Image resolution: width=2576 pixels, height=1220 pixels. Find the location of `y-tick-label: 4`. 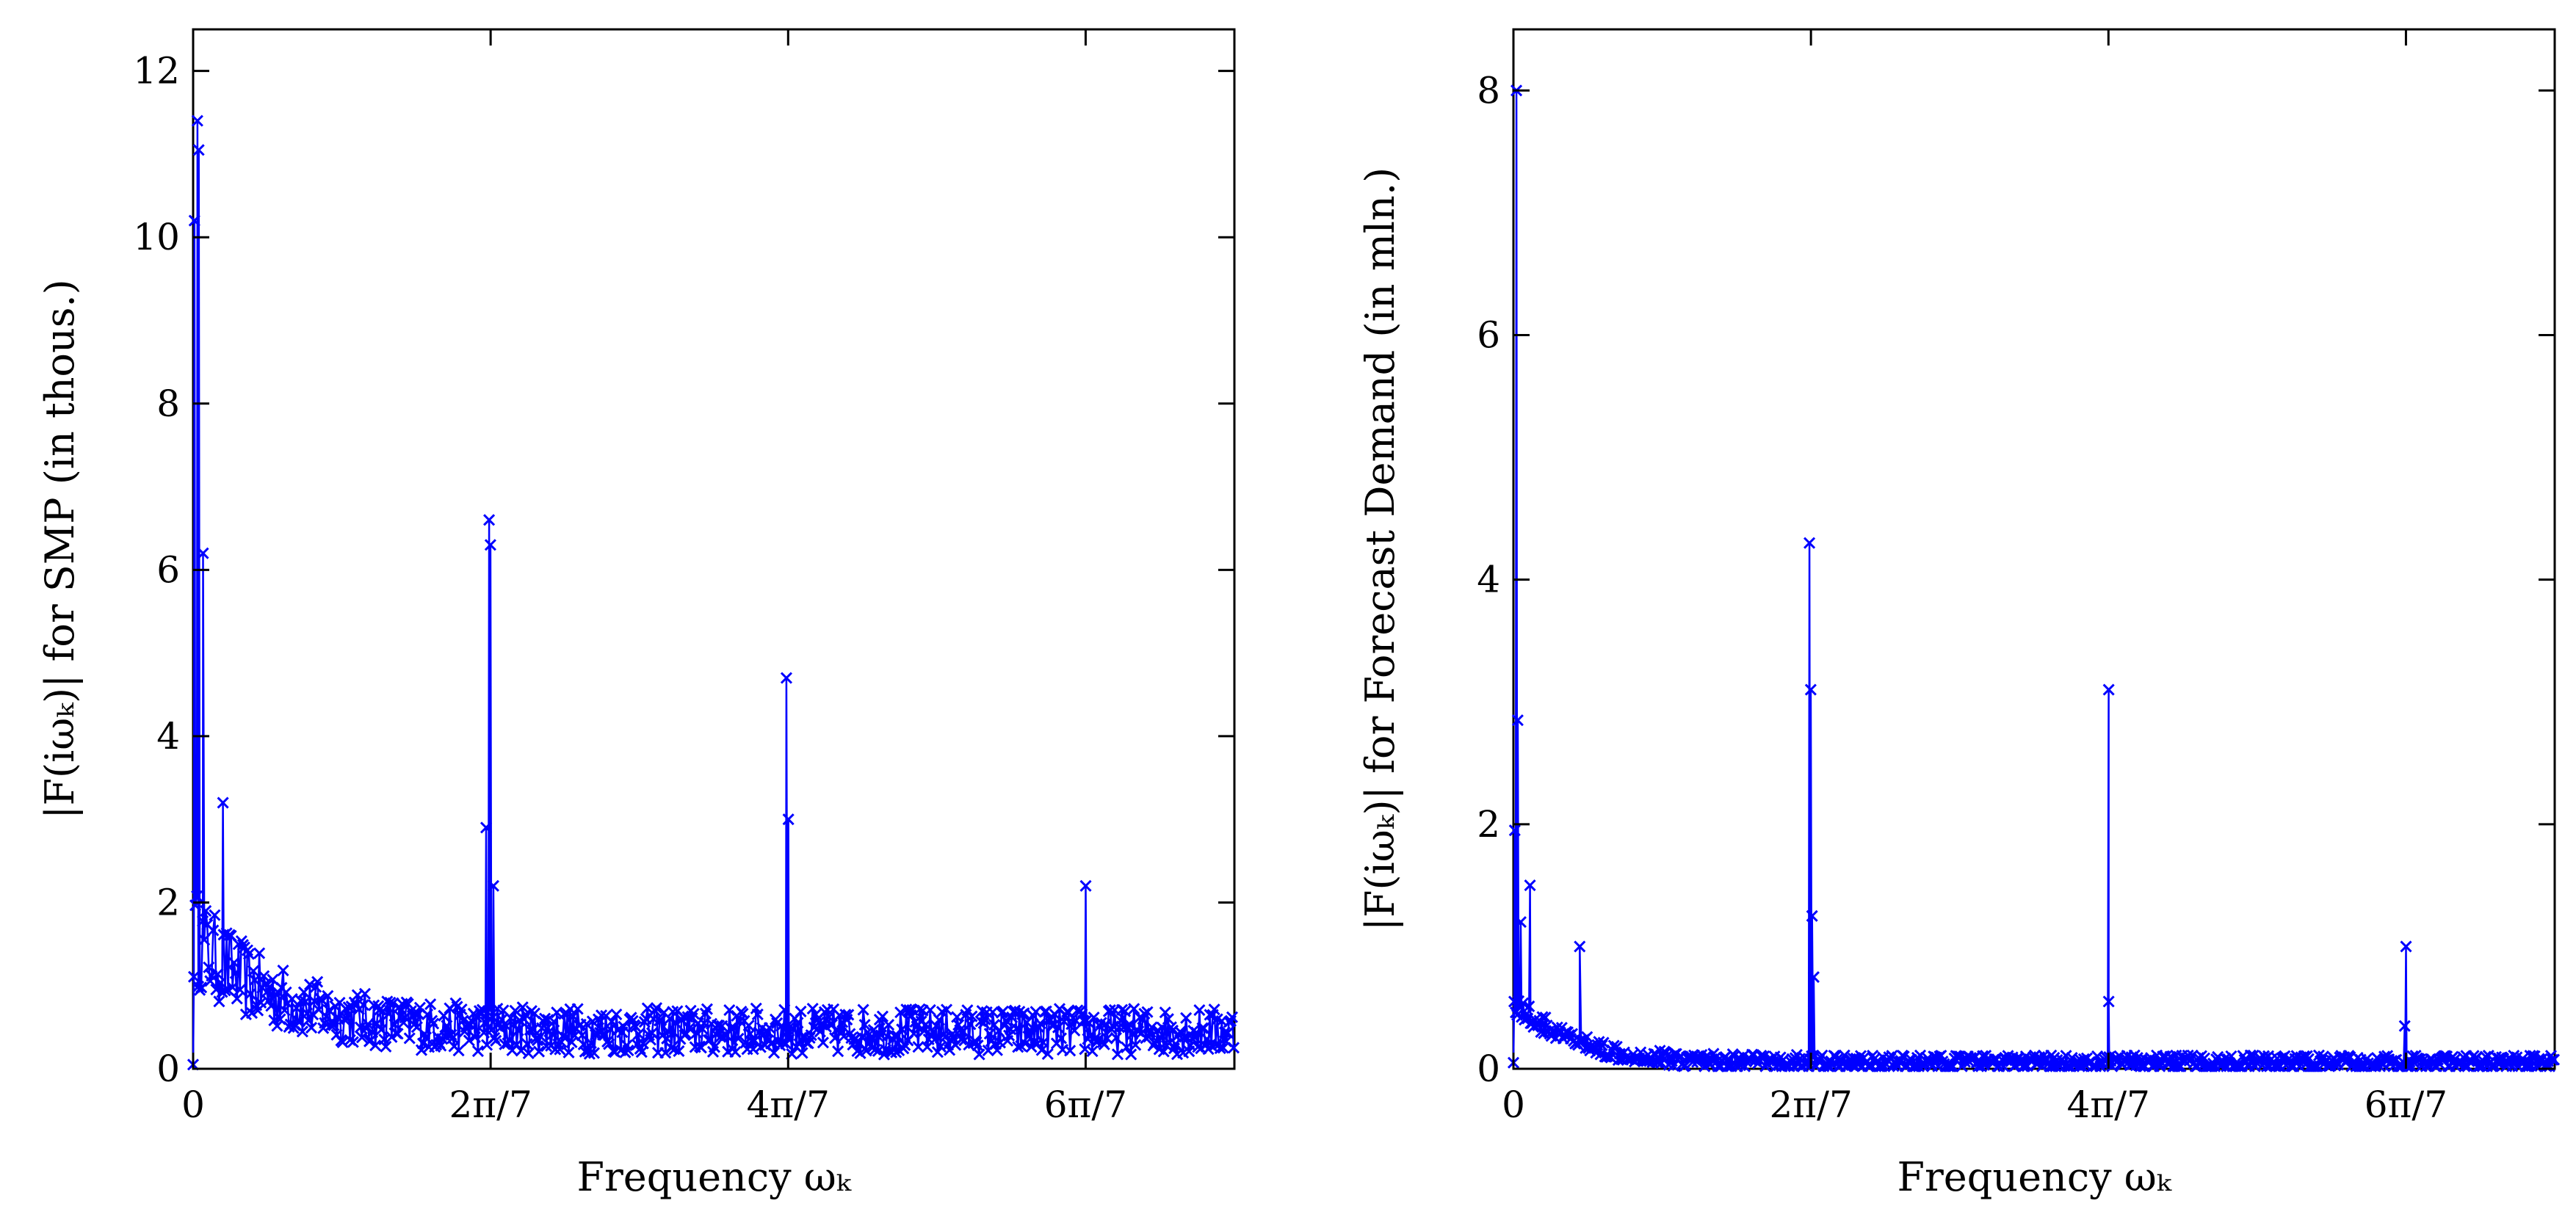

y-tick-label: 4 is located at coordinates (1488, 580).